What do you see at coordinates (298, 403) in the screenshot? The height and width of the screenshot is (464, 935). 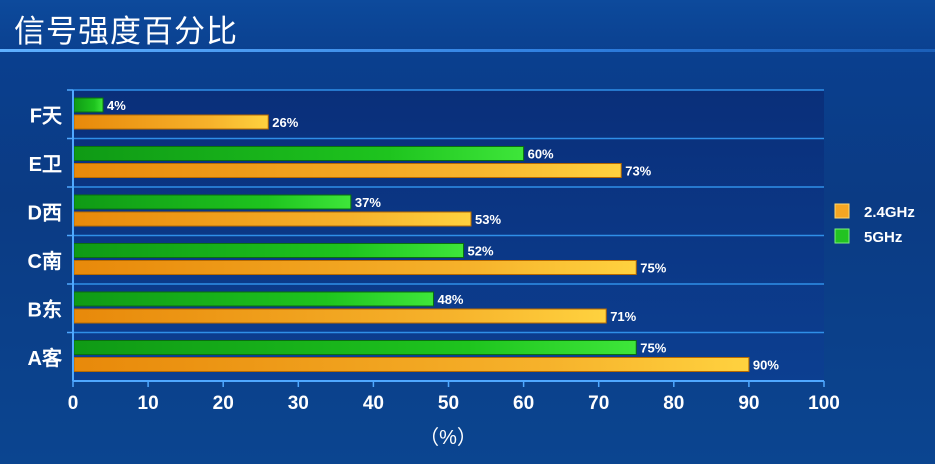 I see `x-tick-label: 30` at bounding box center [298, 403].